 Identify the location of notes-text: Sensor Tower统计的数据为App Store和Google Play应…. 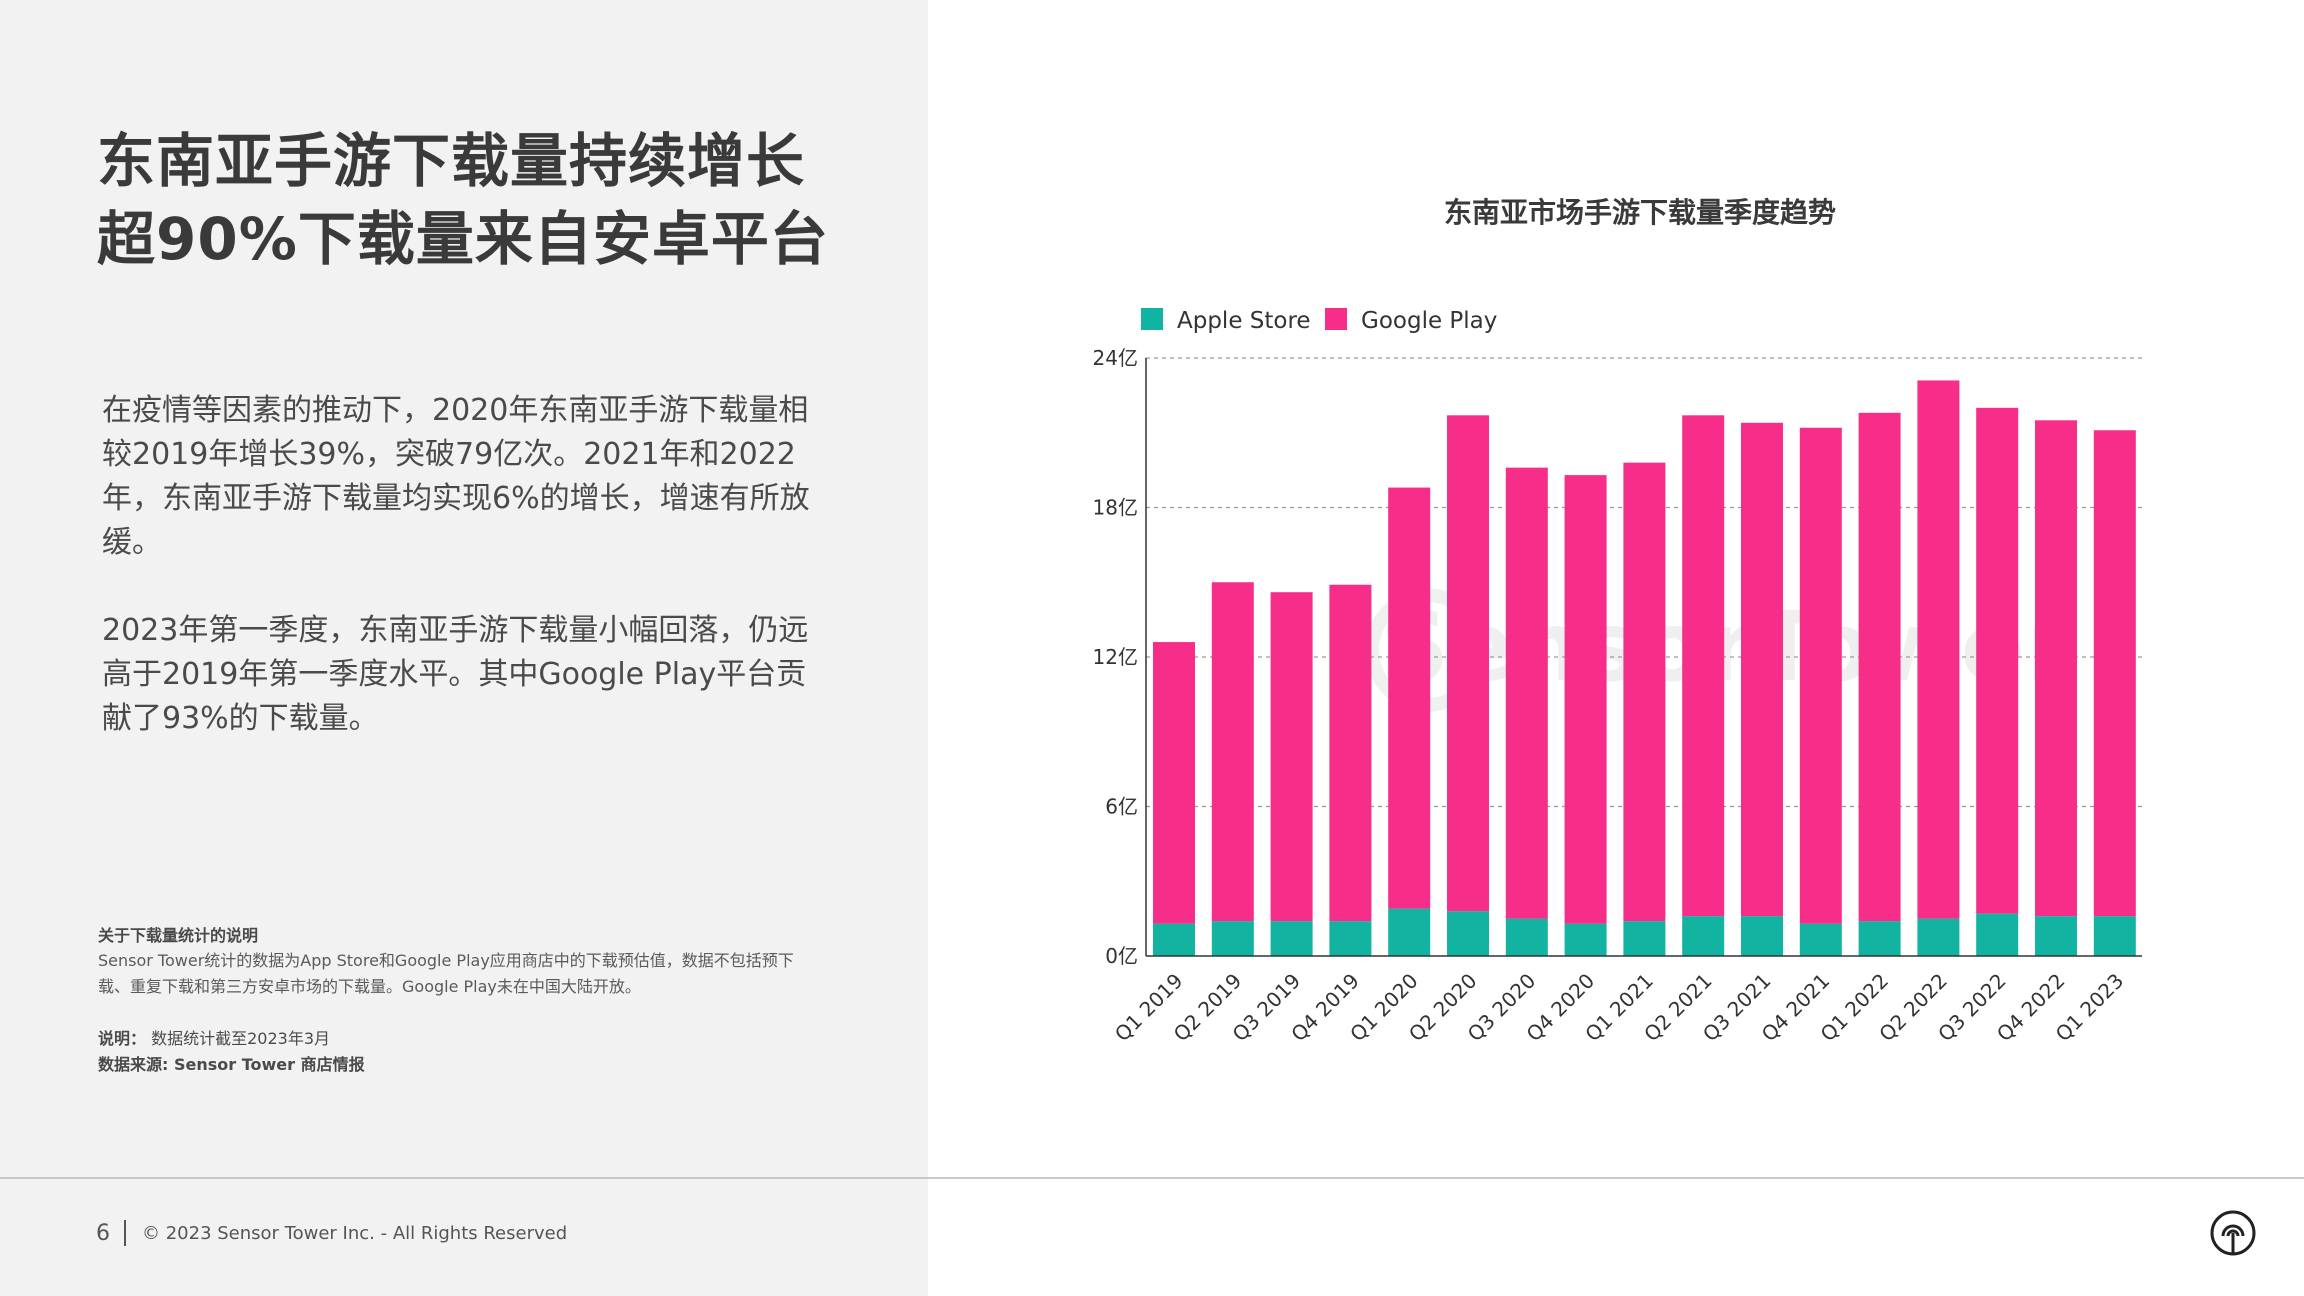
(446, 973).